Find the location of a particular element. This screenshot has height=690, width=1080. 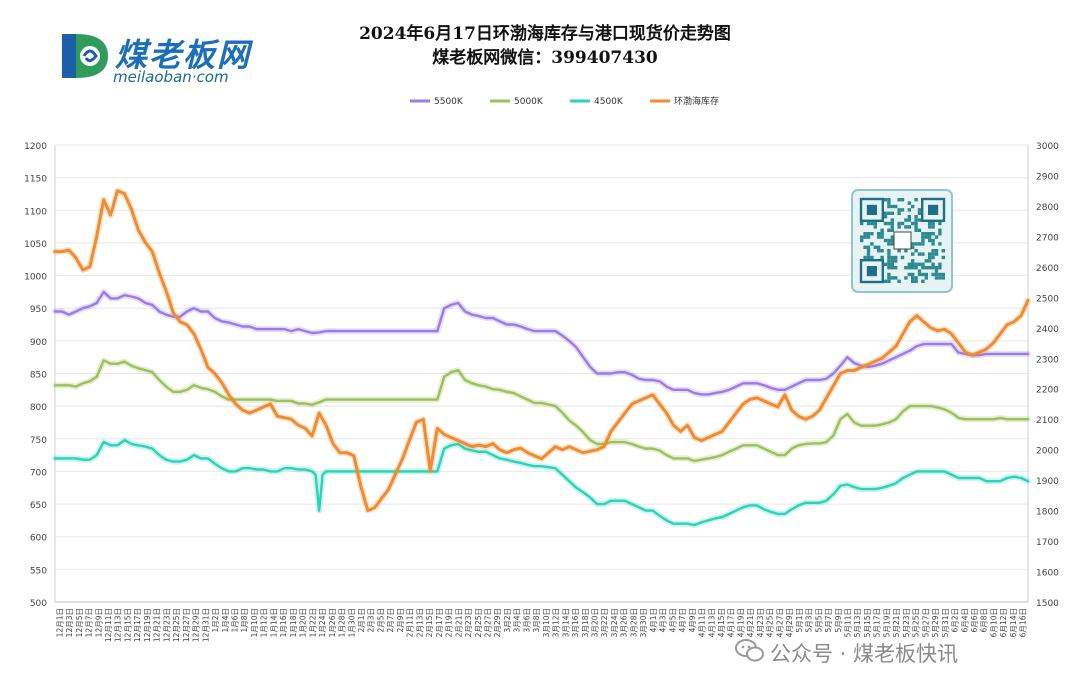

x-tick-label: 6月14日 is located at coordinates (1013, 622).